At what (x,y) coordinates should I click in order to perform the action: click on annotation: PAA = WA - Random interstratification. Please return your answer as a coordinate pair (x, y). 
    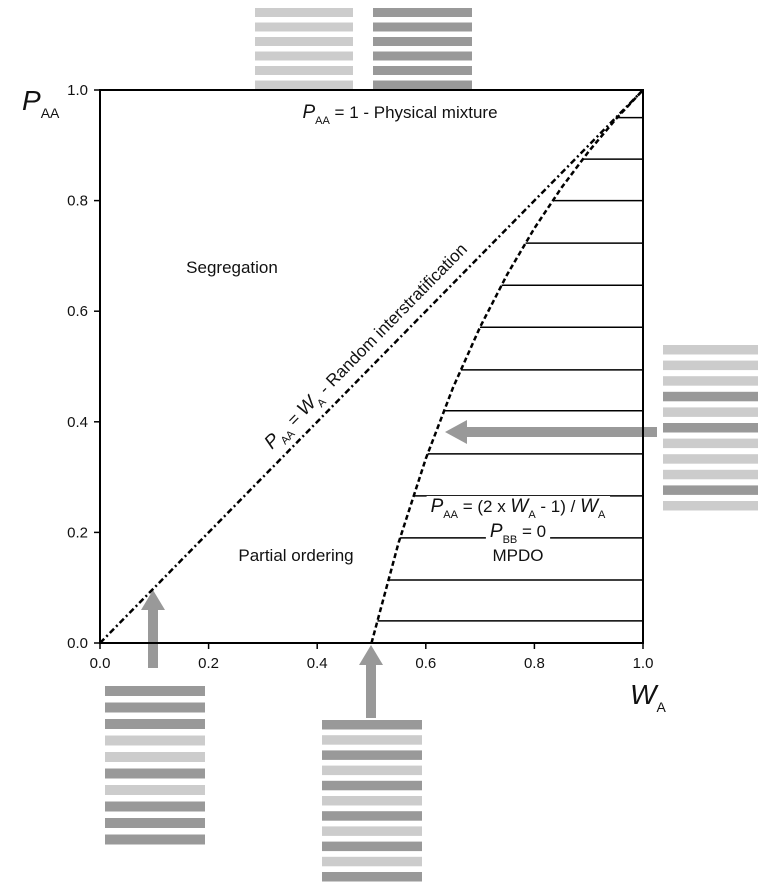
    Looking at the image, I should click on (367, 347).